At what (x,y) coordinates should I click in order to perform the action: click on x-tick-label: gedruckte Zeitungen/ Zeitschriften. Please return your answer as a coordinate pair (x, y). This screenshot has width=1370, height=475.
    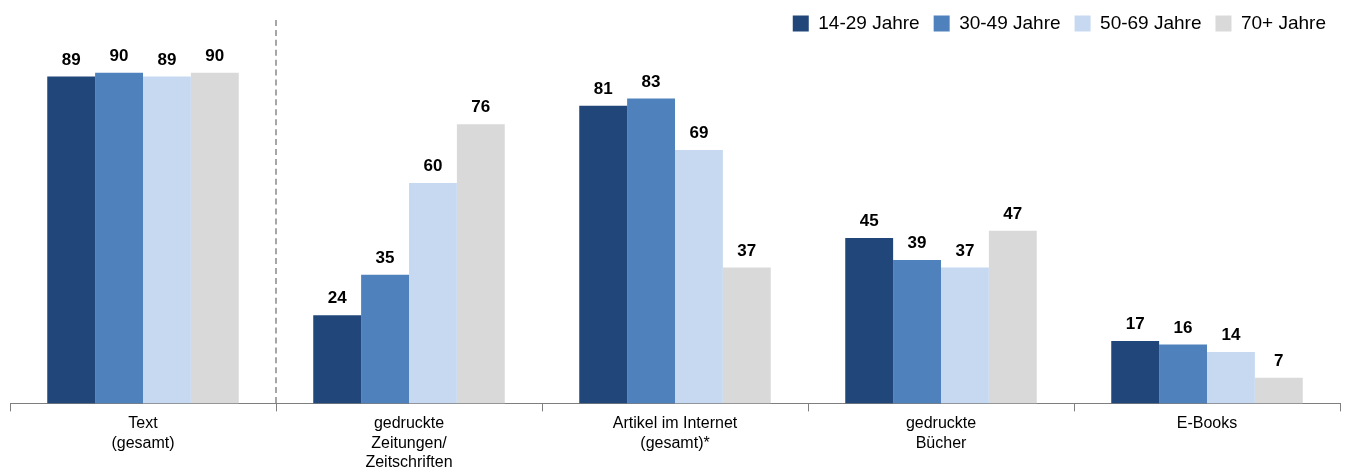
    Looking at the image, I should click on (409, 442).